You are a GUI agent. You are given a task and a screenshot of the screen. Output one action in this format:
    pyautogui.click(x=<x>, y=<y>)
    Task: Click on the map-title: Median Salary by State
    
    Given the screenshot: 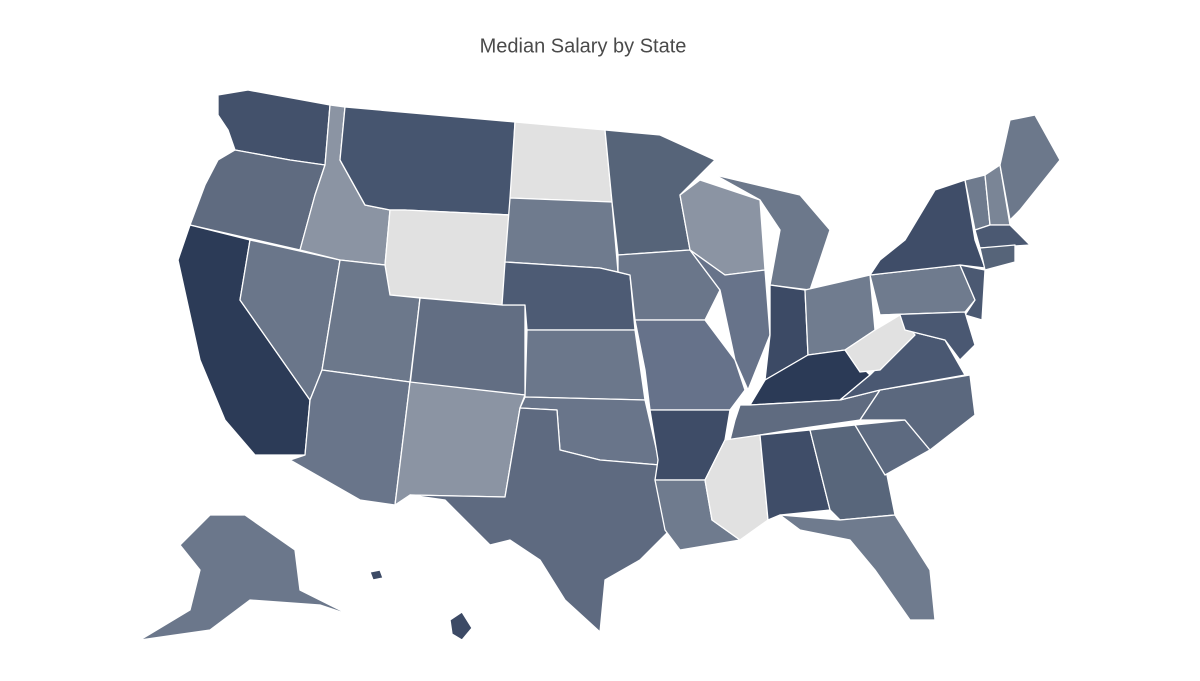 What is the action you would take?
    pyautogui.click(x=583, y=46)
    